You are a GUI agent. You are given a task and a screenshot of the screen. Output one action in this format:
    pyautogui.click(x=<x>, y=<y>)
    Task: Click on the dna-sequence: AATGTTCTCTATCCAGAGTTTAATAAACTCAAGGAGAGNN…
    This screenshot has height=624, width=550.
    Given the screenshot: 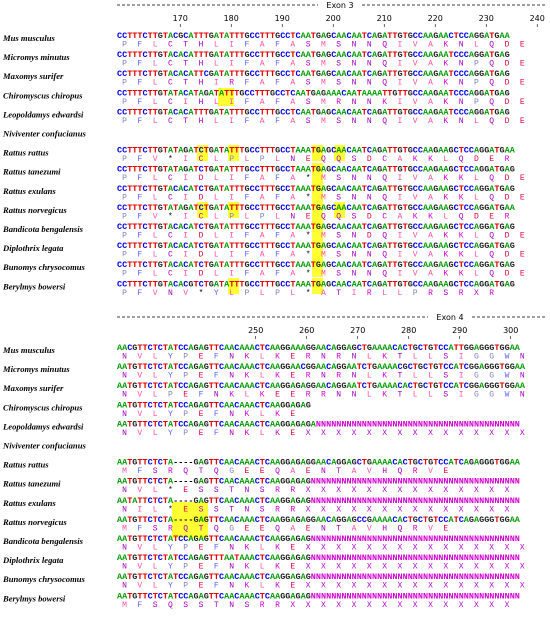 What is the action you would take?
    pyautogui.click(x=318, y=558)
    